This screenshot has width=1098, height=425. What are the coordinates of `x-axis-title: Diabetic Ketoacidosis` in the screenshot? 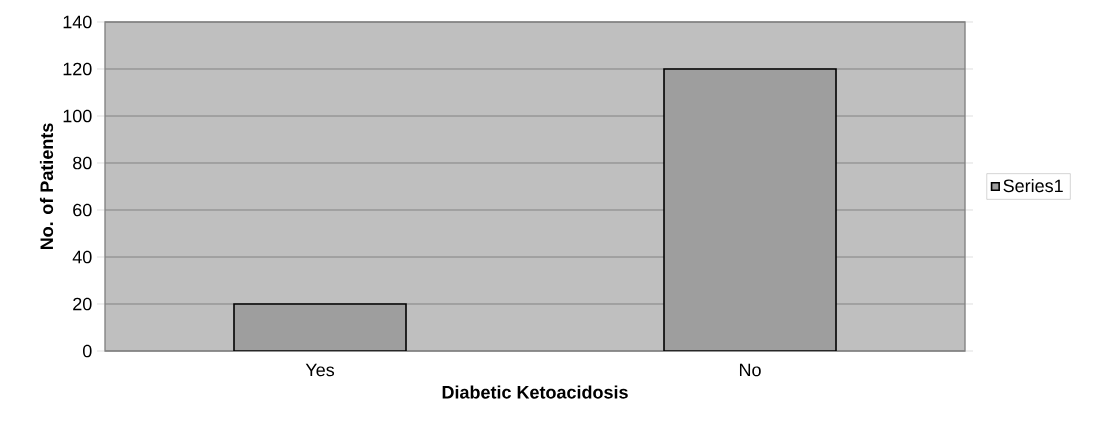 It's located at (535, 392).